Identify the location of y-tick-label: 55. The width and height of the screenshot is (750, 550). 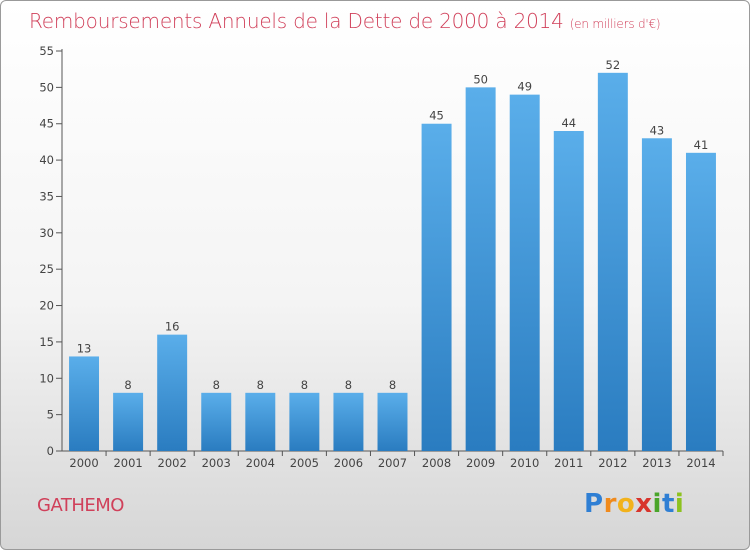
(46, 51).